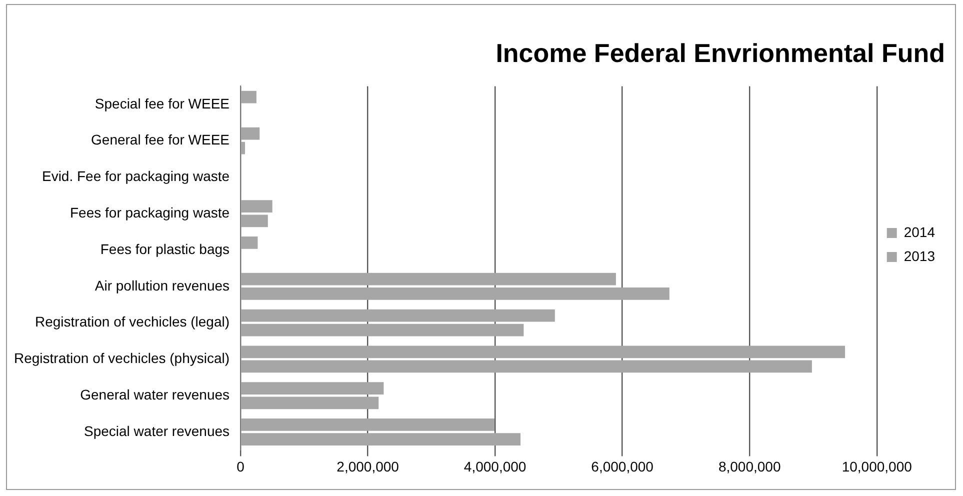 The height and width of the screenshot is (496, 963). What do you see at coordinates (157, 430) in the screenshot?
I see `y-tick-label: Special water revenues` at bounding box center [157, 430].